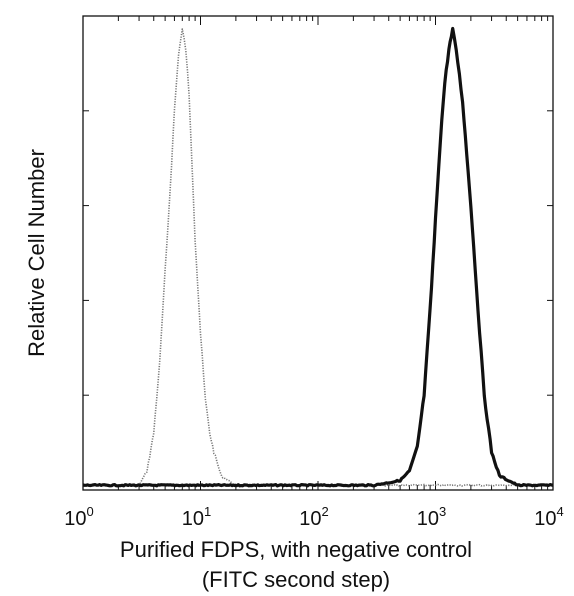 This screenshot has width=574, height=596. Describe the element at coordinates (36, 253) in the screenshot. I see `y-axis-title: Relative Cell Number` at that location.